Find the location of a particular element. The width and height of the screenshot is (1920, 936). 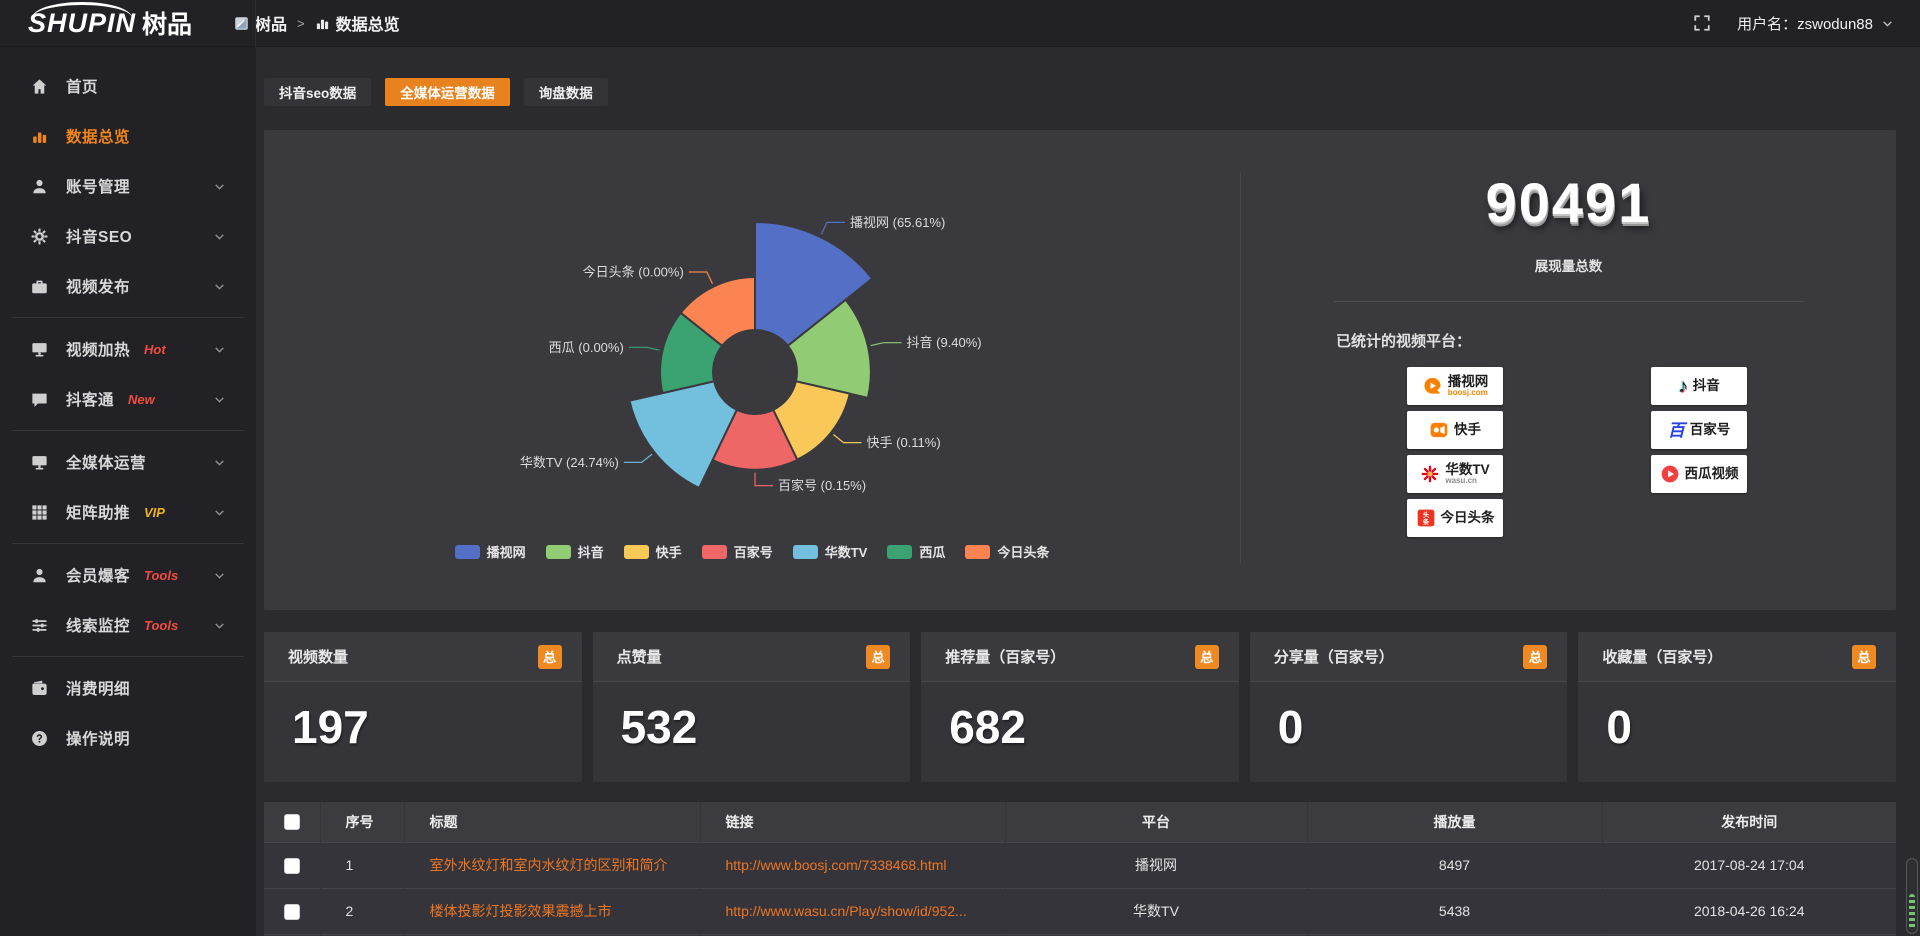

username-label: 用户名：zswodun88 is located at coordinates (1805, 24).